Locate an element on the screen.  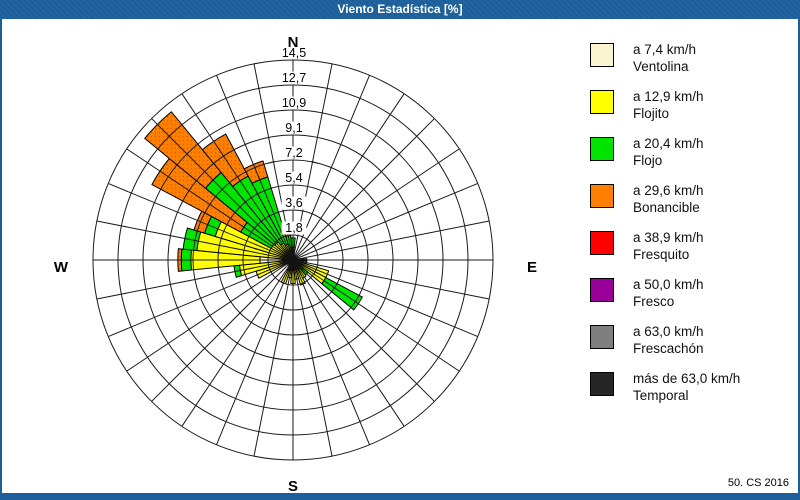
legend-label: a 20,4 km/h Flojo is located at coordinates (668, 152).